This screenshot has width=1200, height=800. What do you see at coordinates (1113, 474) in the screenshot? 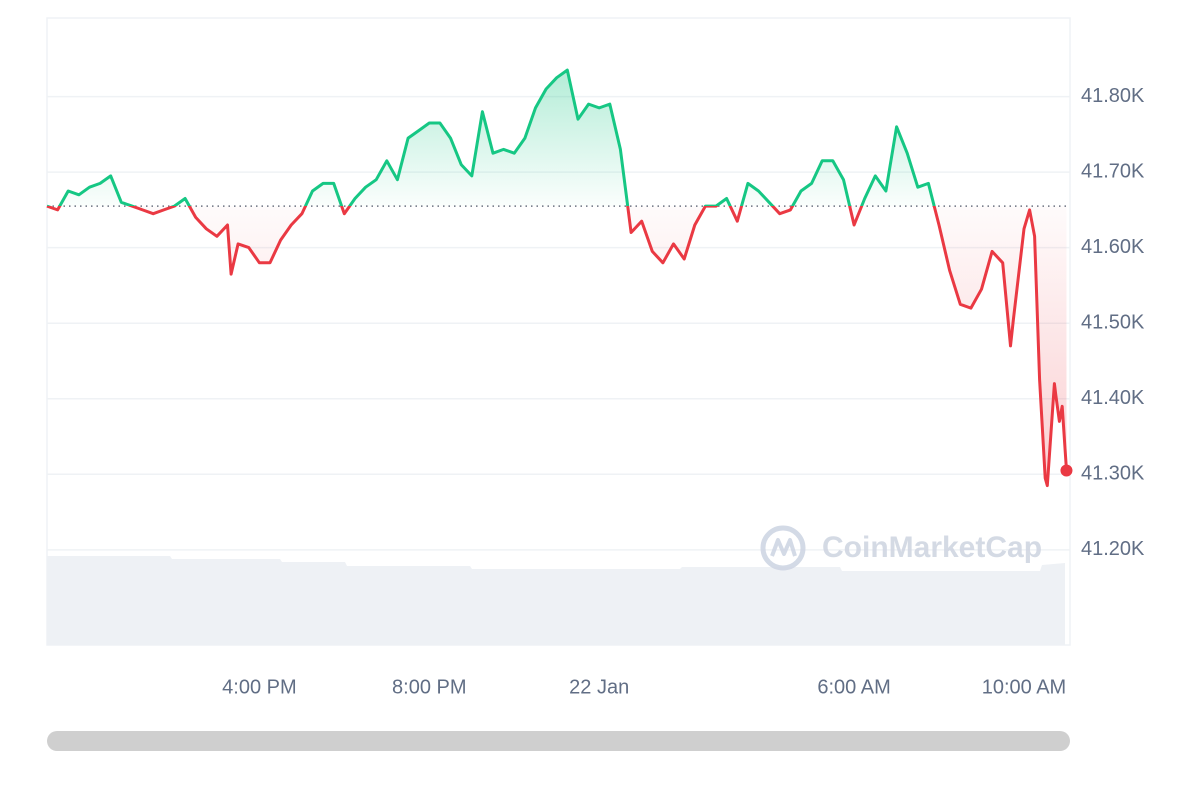
I see `y-tick-label: 41.30K` at bounding box center [1113, 474].